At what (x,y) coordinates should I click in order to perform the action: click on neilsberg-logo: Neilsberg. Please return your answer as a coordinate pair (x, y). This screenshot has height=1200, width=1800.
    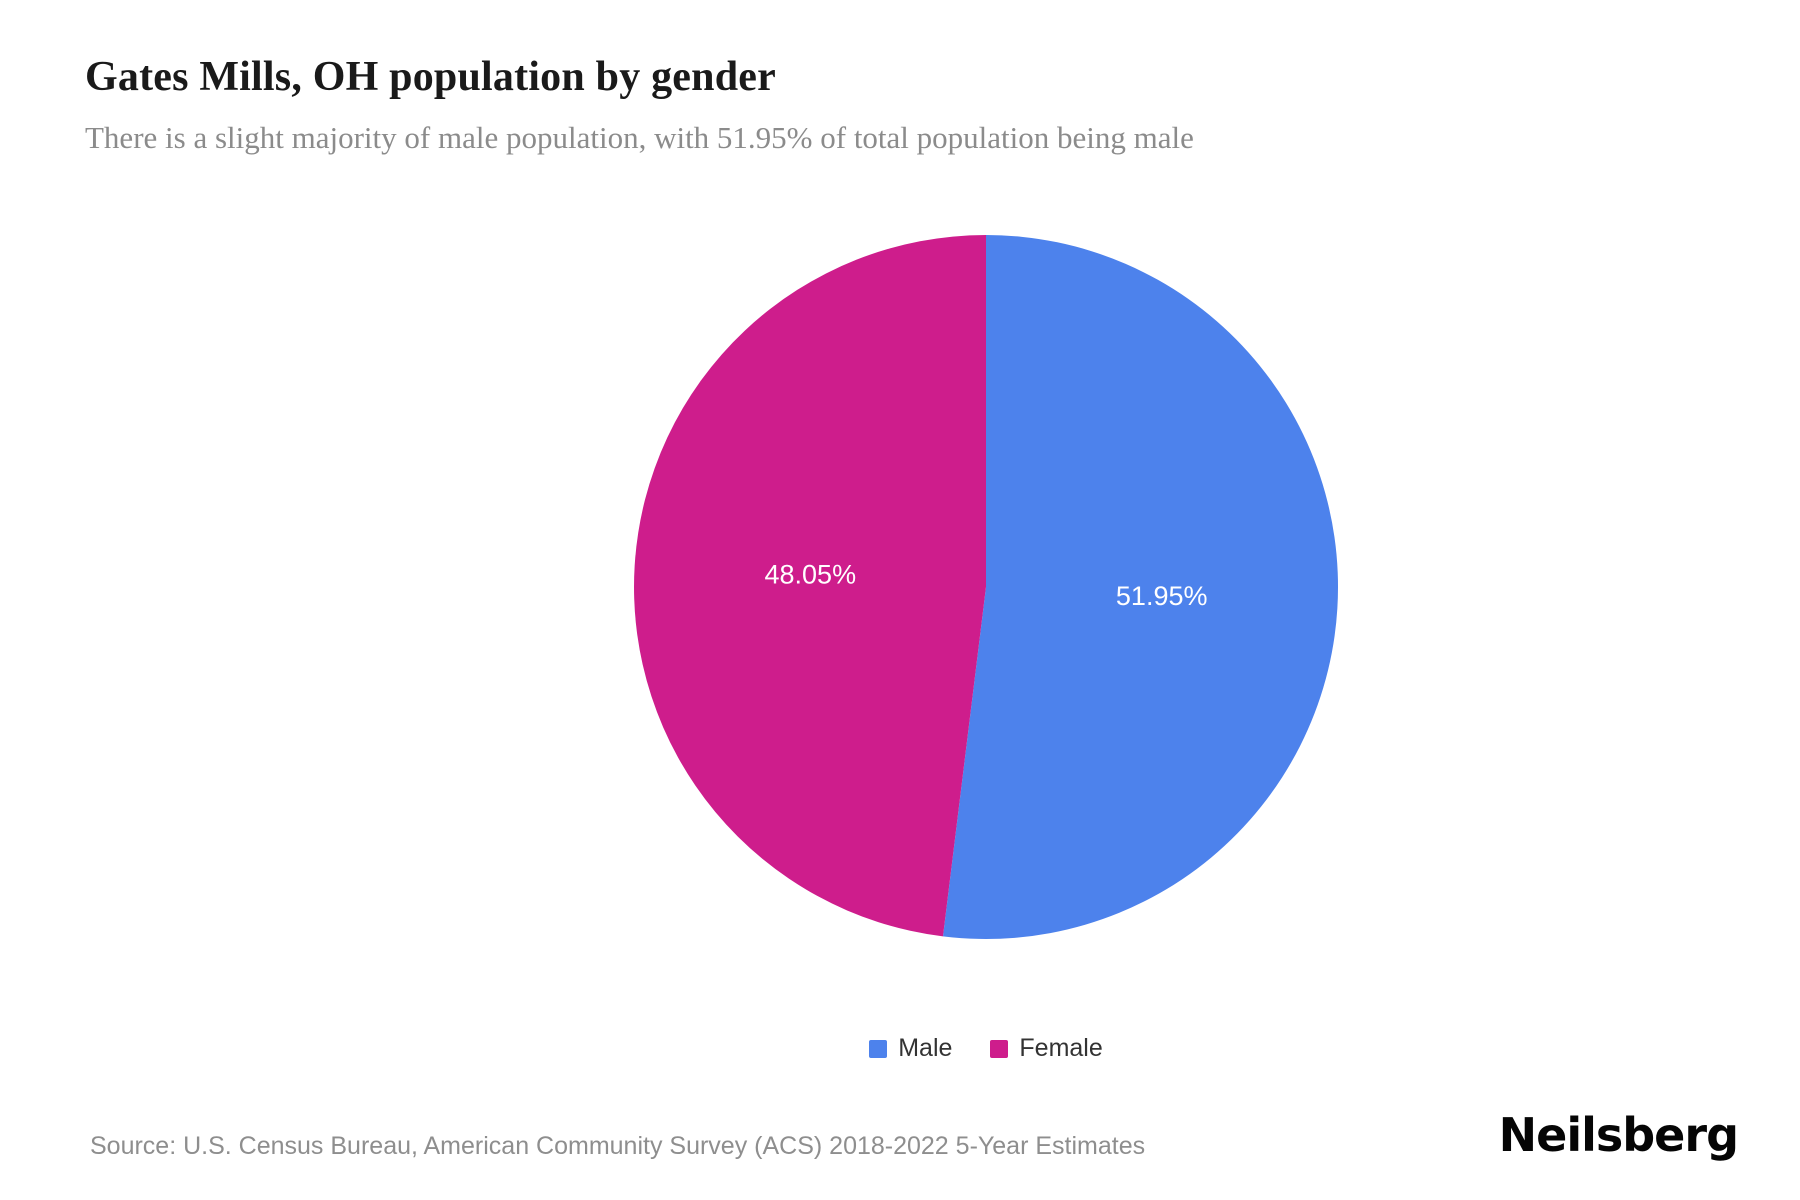
    Looking at the image, I should click on (1618, 1135).